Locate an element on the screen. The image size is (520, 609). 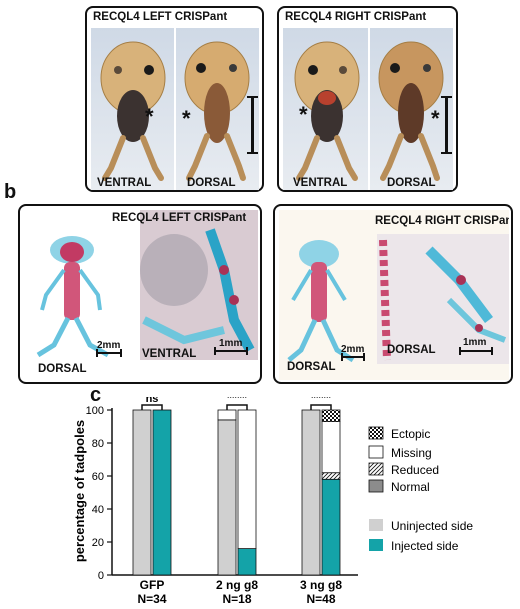
panel-b-label: b is located at coordinates (10, 192).